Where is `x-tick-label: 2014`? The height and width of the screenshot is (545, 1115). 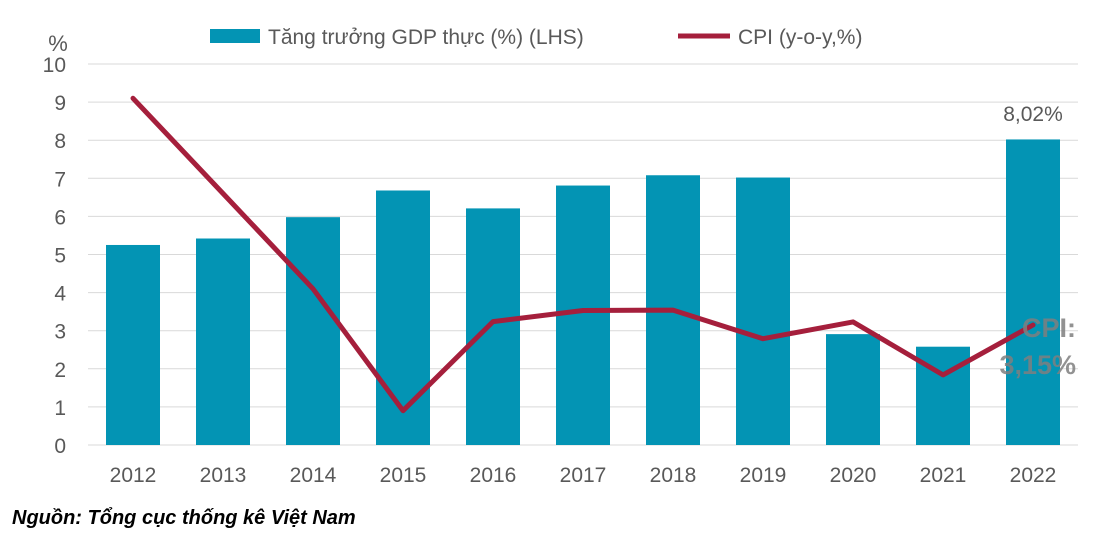 x-tick-label: 2014 is located at coordinates (313, 475).